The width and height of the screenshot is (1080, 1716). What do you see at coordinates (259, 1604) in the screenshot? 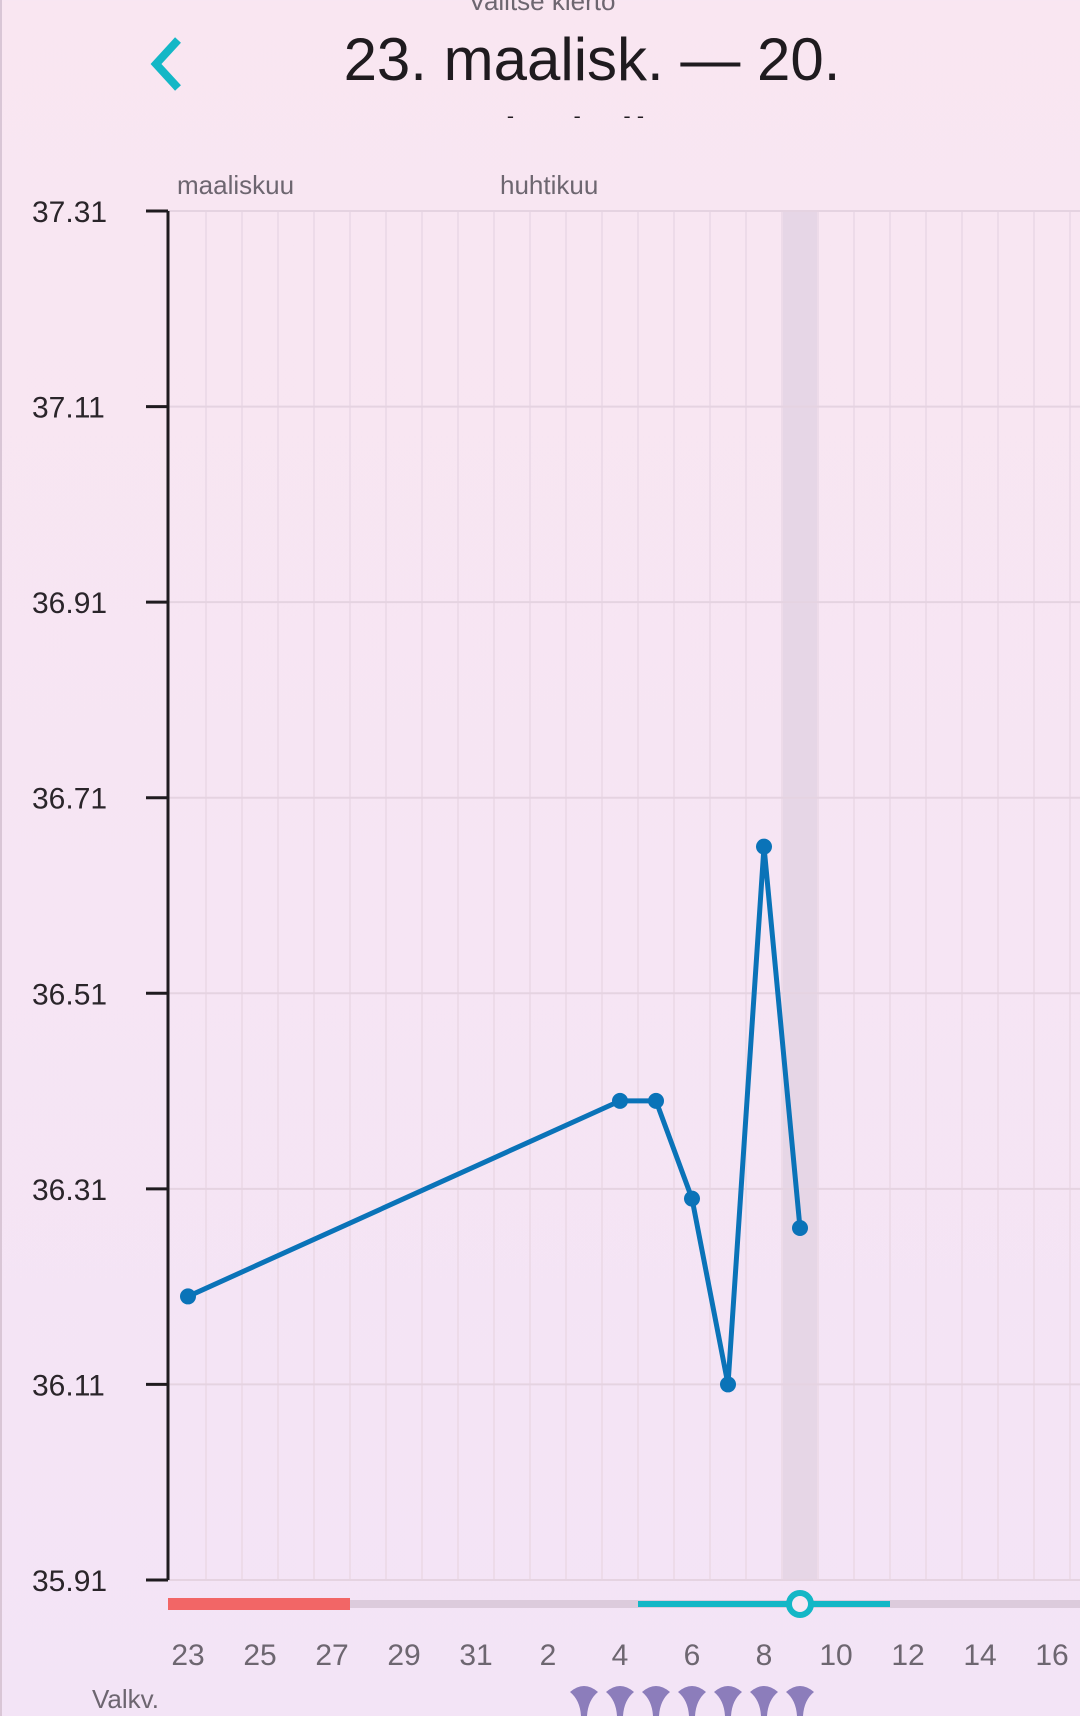
I see `period-bar` at bounding box center [259, 1604].